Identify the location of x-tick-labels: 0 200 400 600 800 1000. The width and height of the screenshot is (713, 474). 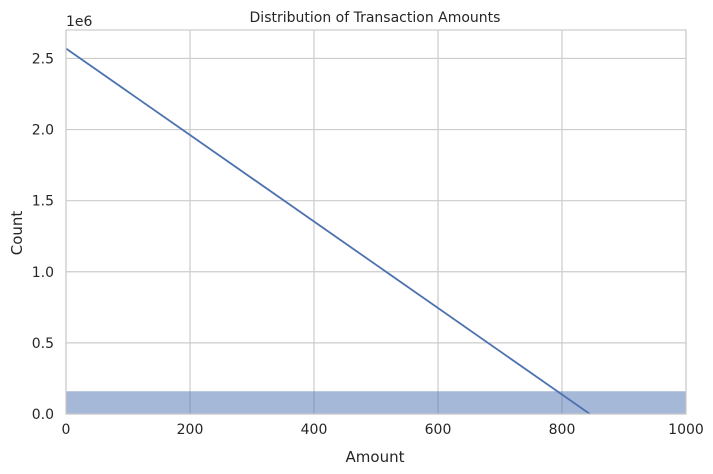
(383, 430).